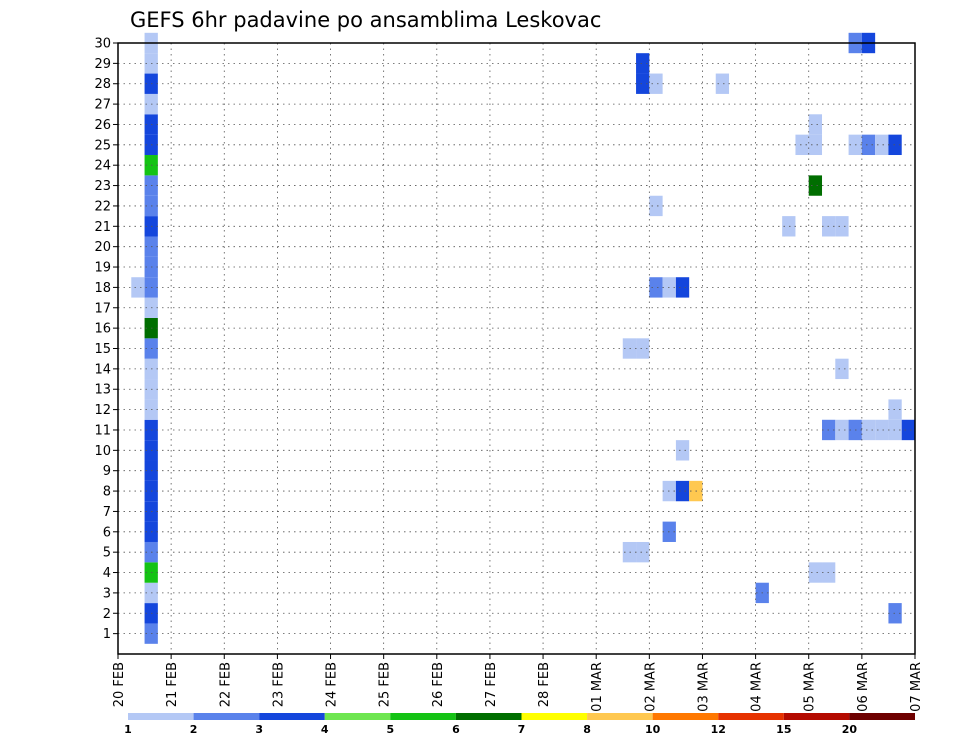 Image resolution: width=960 pixels, height=742 pixels. I want to click on colorbar-label: 1, so click(128, 729).